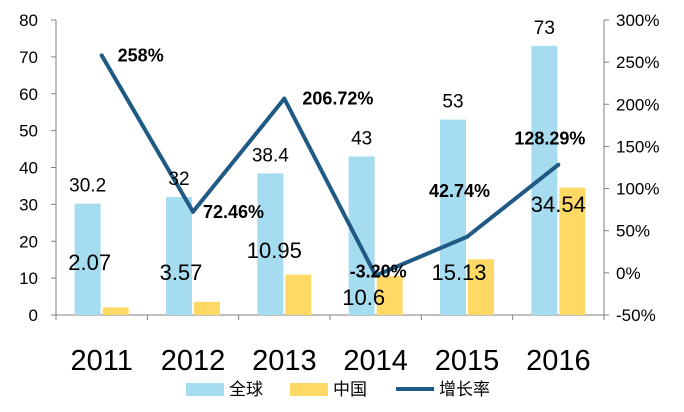  What do you see at coordinates (28, 168) in the screenshot?
I see `y-left-tick-label: 40` at bounding box center [28, 168].